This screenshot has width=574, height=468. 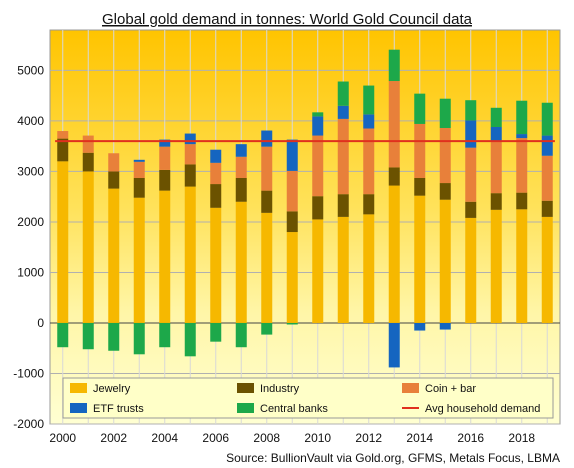 I want to click on legend-box, so click(x=308, y=398).